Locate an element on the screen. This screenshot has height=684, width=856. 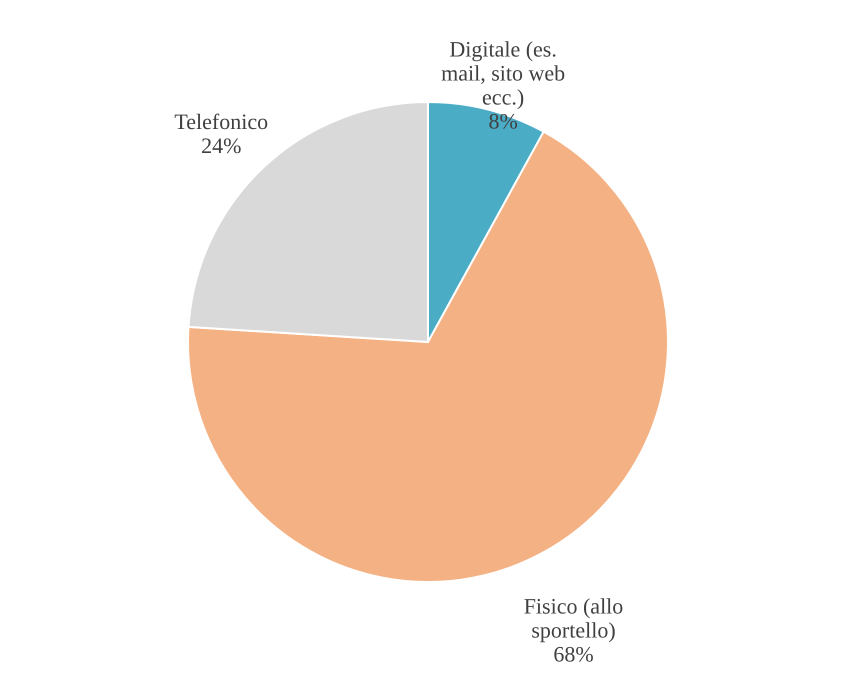
slice-label: Fisico (allo sportello) is located at coordinates (574, 618).